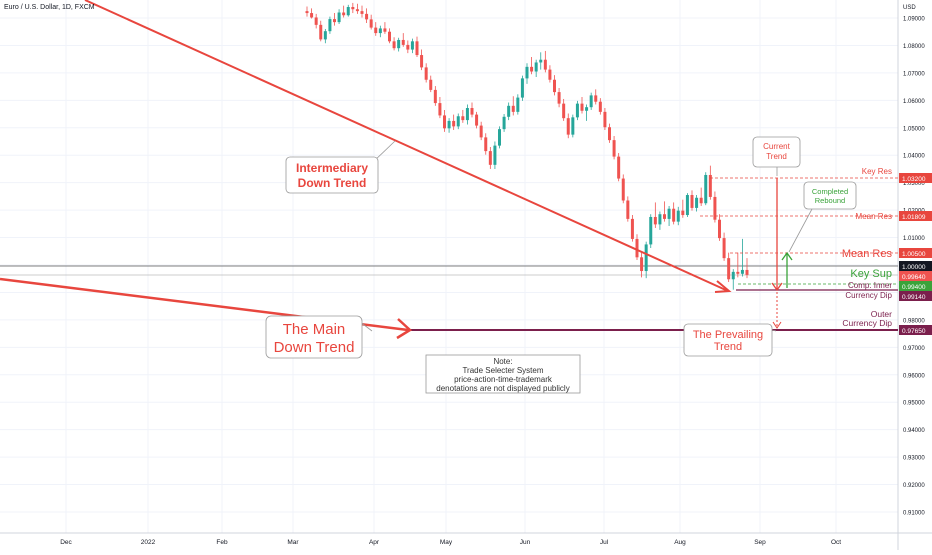  I want to click on price-badge-comp-inner: 0.99400, so click(915, 286).